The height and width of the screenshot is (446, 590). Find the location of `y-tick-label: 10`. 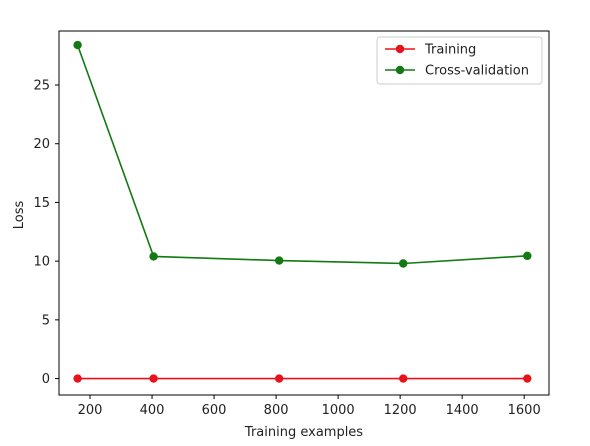

y-tick-label: 10 is located at coordinates (41, 262).